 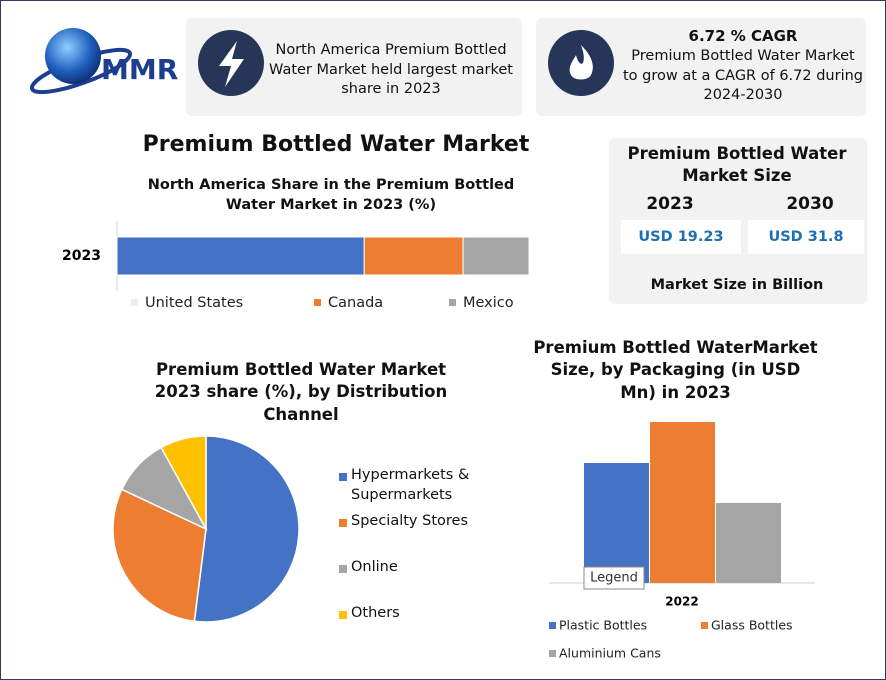 What do you see at coordinates (355, 303) in the screenshot?
I see `legend-label: Canada` at bounding box center [355, 303].